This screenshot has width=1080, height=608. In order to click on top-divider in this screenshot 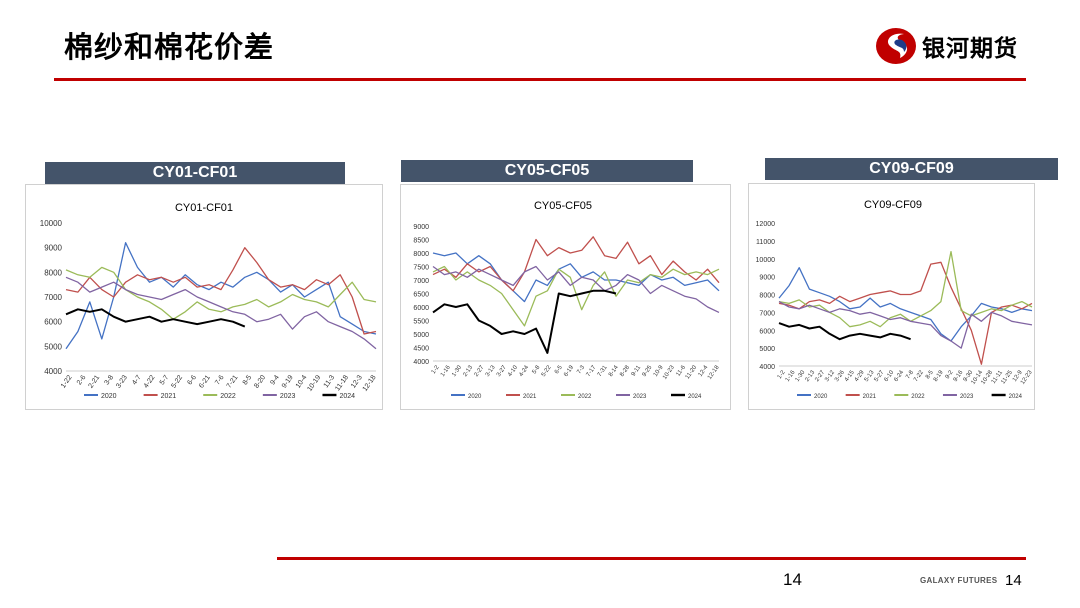, I will do `click(540, 79)`.